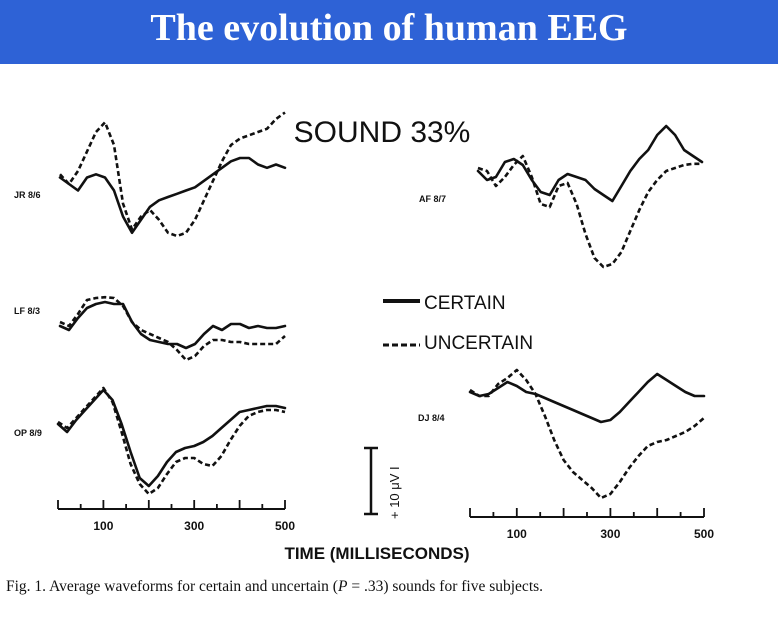  Describe the element at coordinates (28, 433) in the screenshot. I see `panel-label-op-8-9: OP 8/9` at that location.